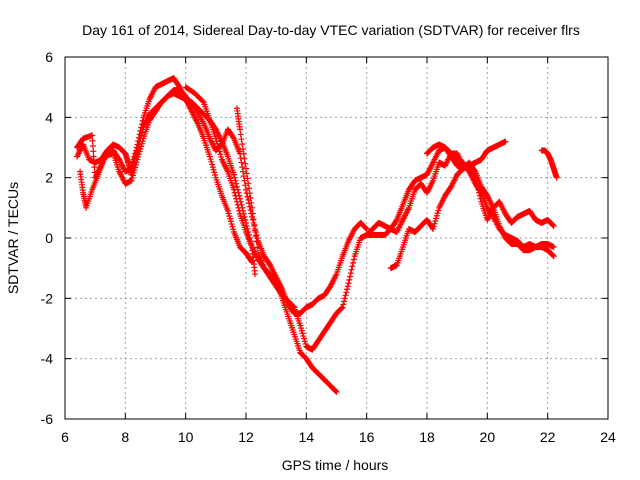 This screenshot has width=640, height=480. What do you see at coordinates (47, 359) in the screenshot?
I see `y-tick-label: -4` at bounding box center [47, 359].